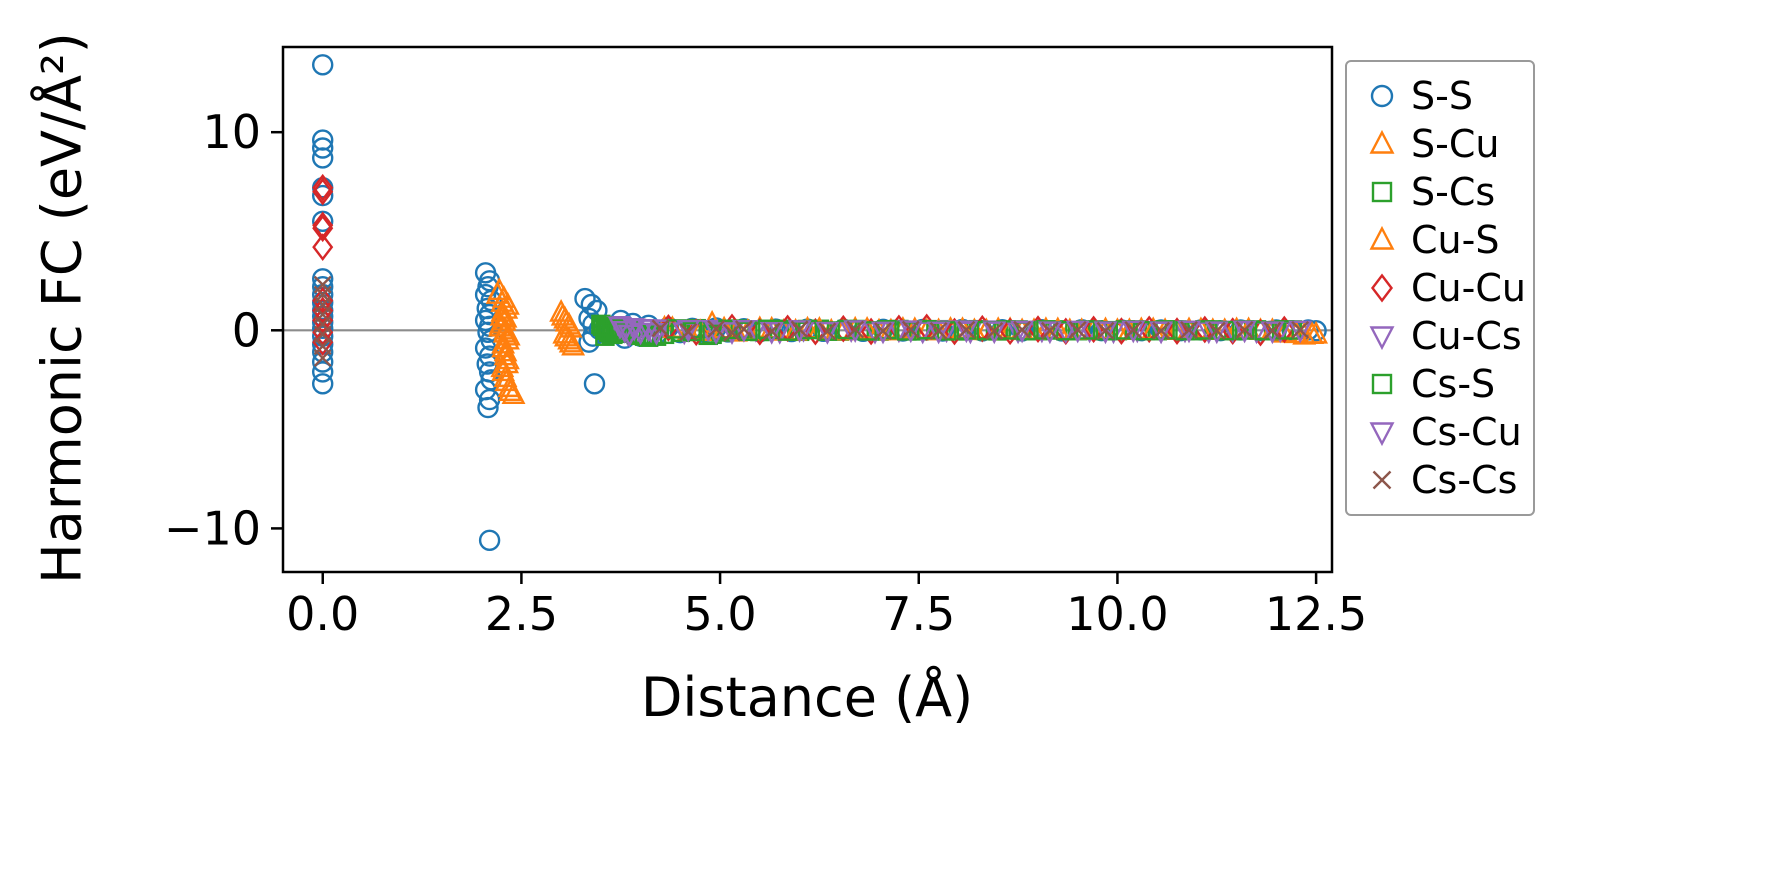 The width and height of the screenshot is (1772, 883). I want to click on y-axis-label: Harmonic FC (eV/Å²), so click(62, 308).